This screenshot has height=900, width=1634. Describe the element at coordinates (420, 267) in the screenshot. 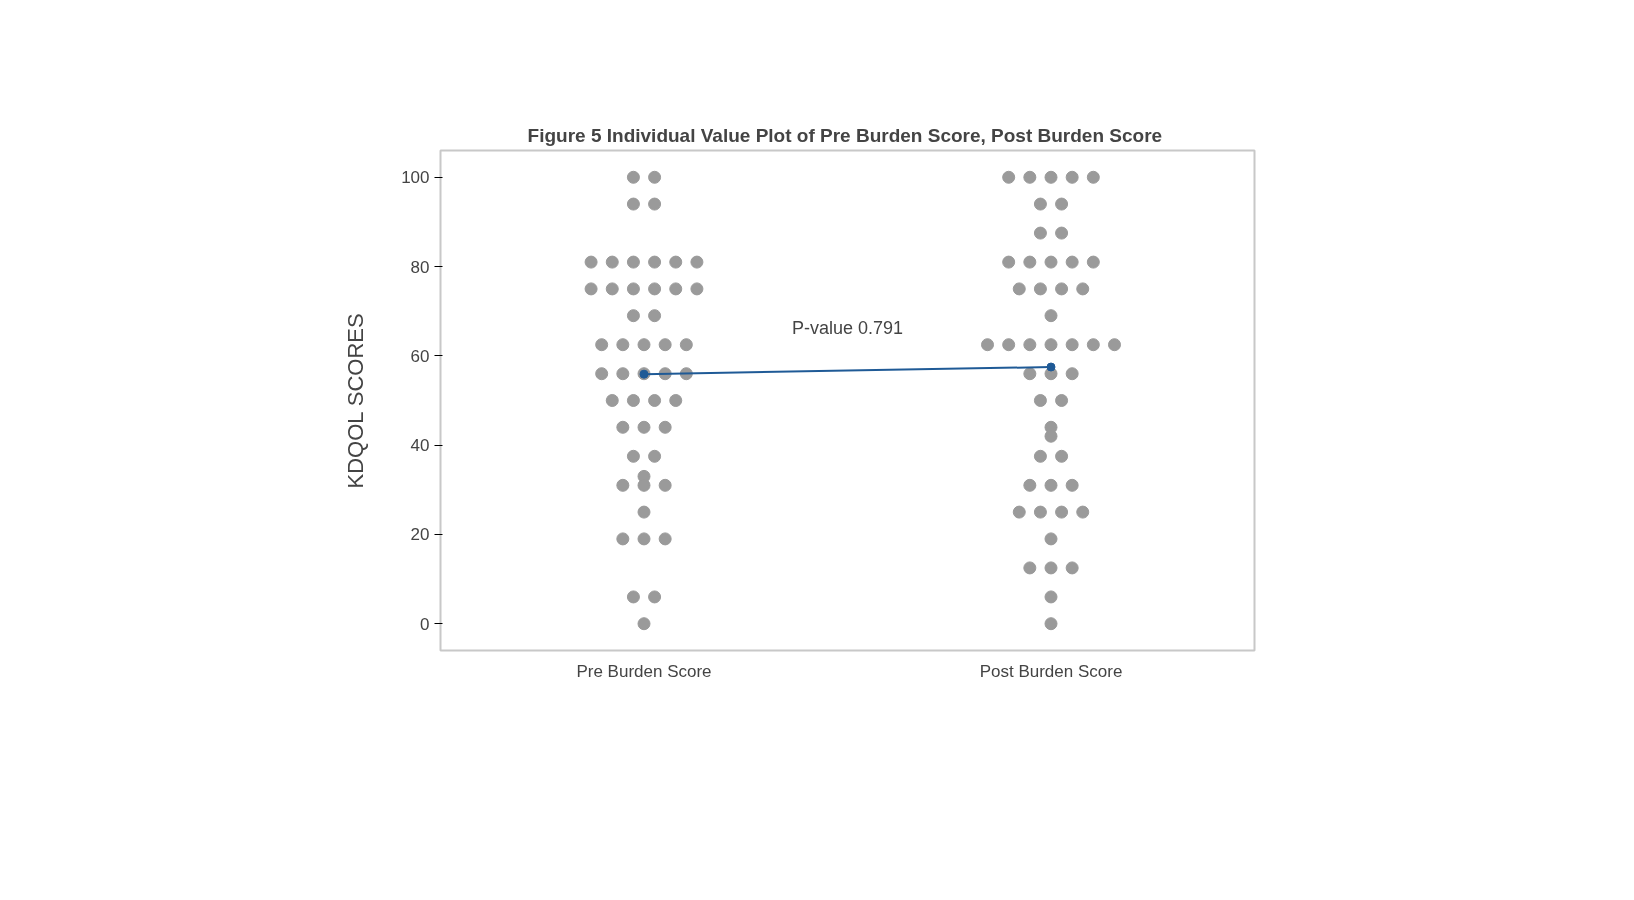

I see `y-tick-label: 80` at that location.